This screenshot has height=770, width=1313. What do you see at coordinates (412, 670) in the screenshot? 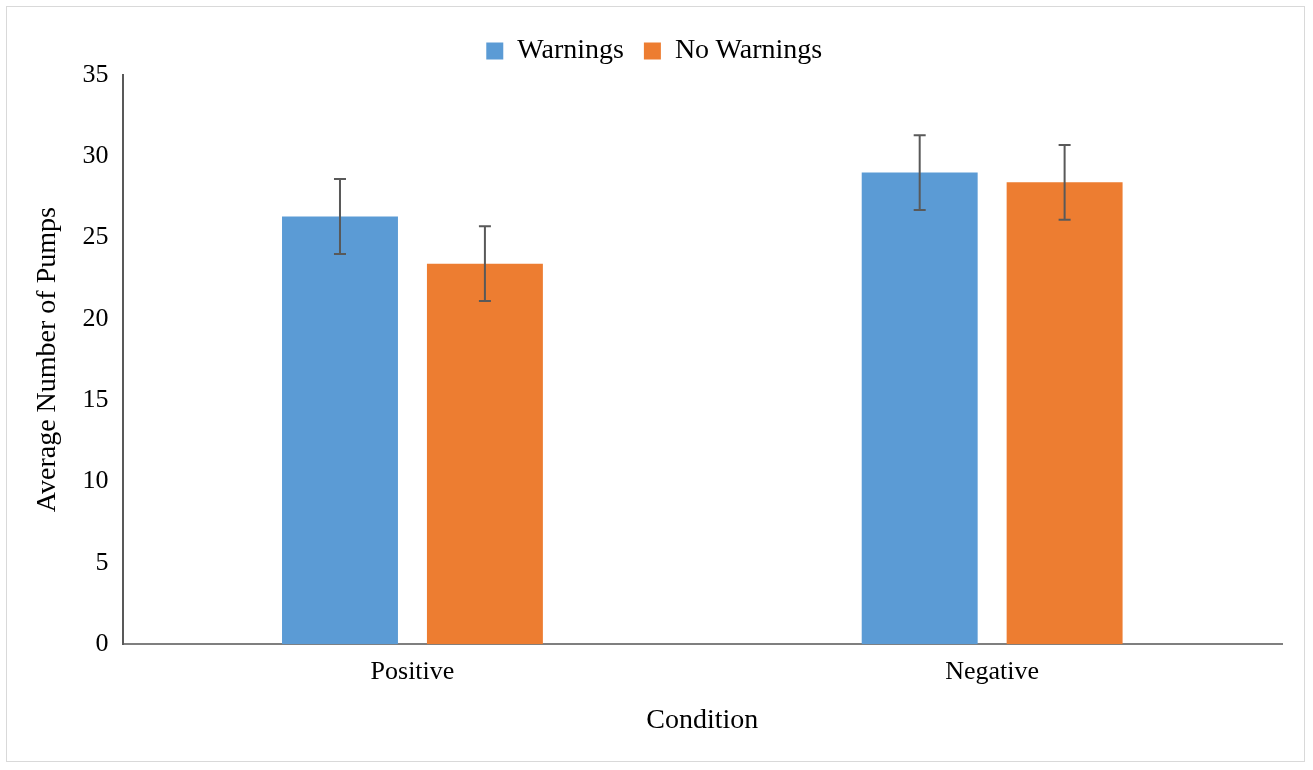
I see `x-tick-label: Positive` at bounding box center [412, 670].